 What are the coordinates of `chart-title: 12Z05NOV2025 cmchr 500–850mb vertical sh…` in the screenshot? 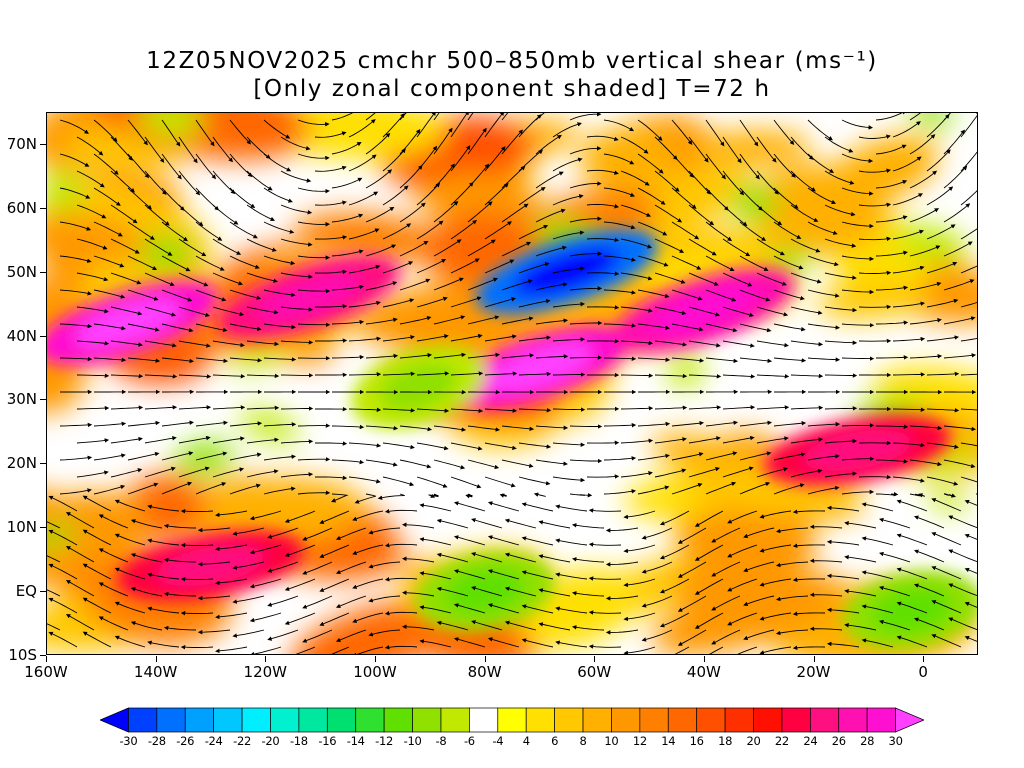 It's located at (512, 61).